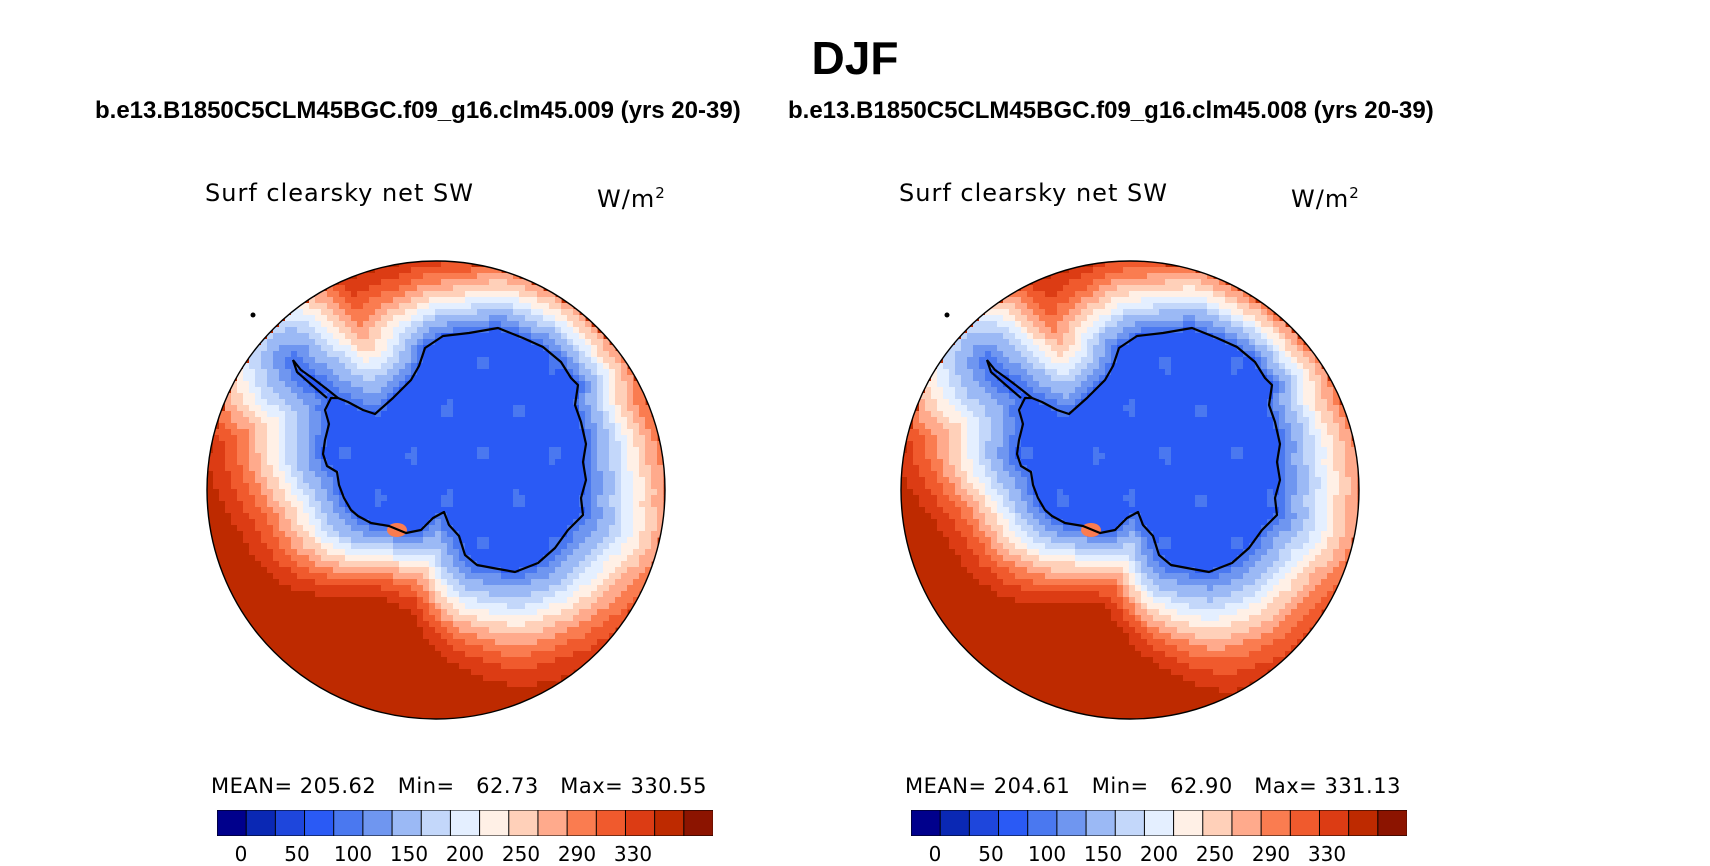  Describe the element at coordinates (1153, 786) in the screenshot. I see `stats-line: MEAN= 204.61 Min= 62.90 Max= 331.13` at that location.